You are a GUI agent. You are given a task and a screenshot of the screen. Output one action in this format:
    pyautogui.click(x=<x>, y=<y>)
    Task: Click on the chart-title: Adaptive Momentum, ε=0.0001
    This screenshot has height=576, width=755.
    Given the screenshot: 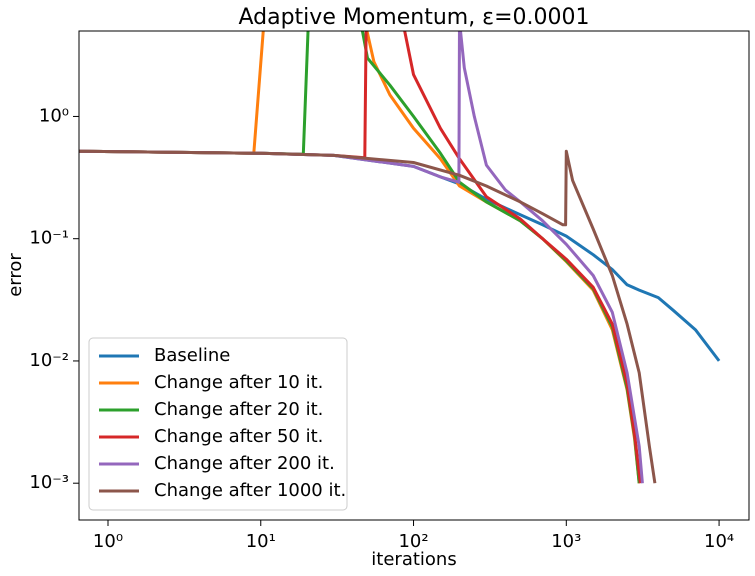 What is the action you would take?
    pyautogui.click(x=413, y=17)
    